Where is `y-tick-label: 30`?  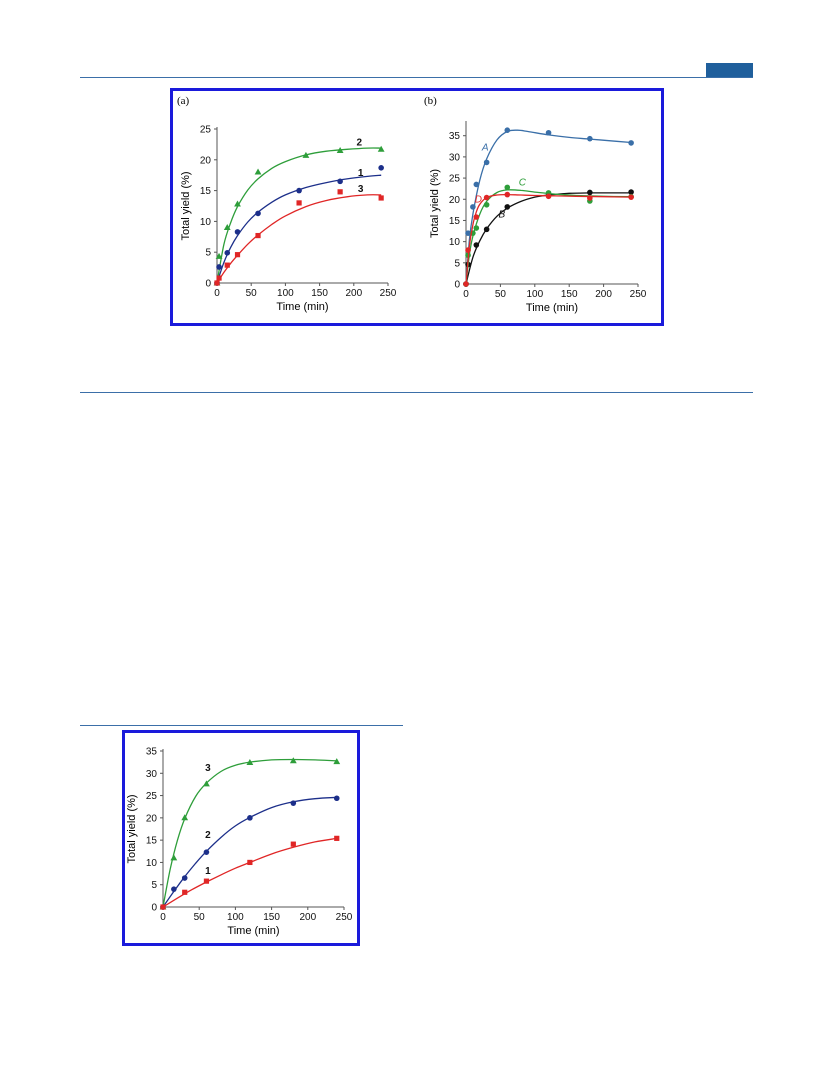
y-tick-label: 30 is located at coordinates (152, 774).